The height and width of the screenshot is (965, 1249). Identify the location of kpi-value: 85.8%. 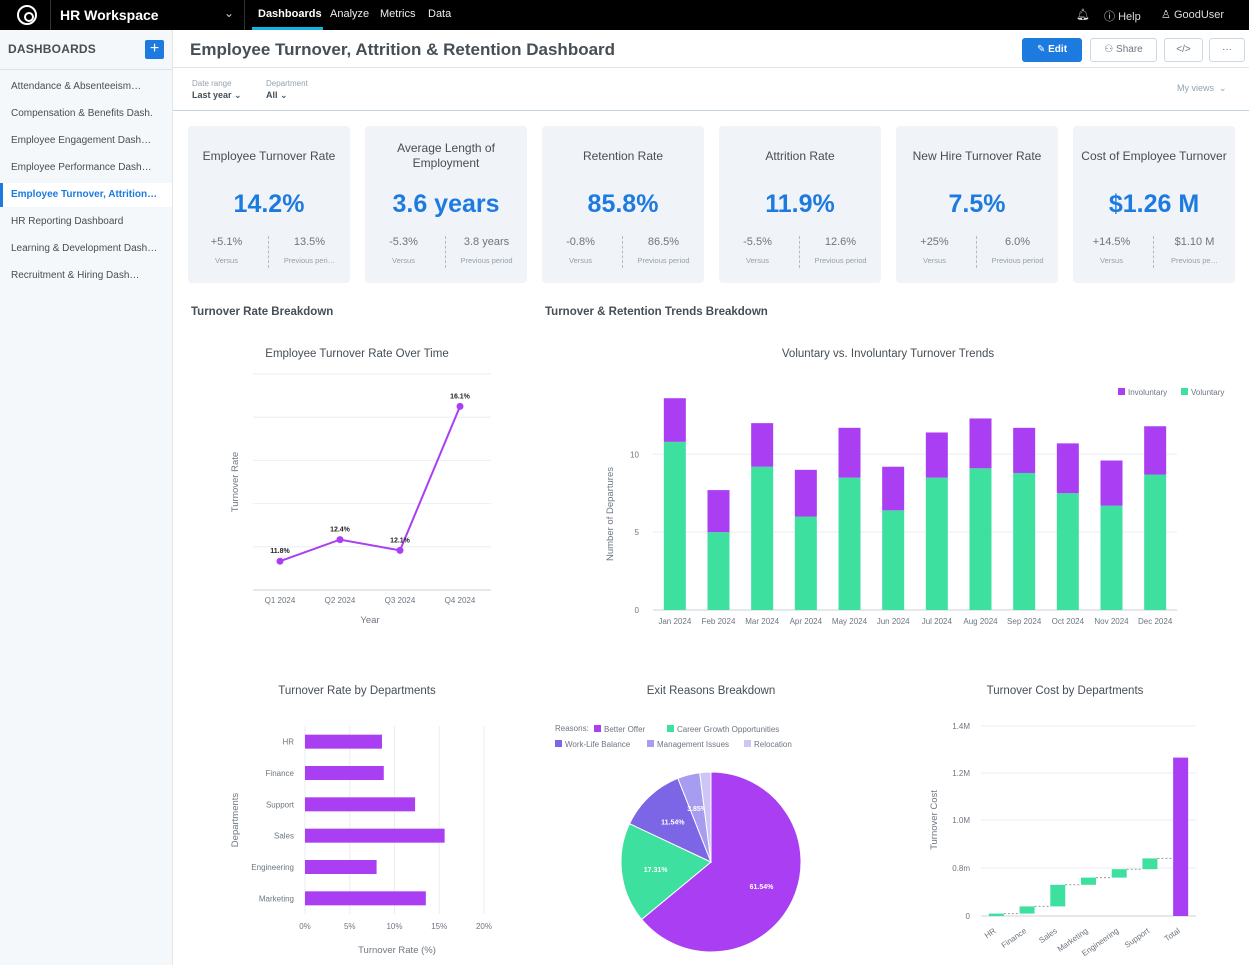
(623, 204).